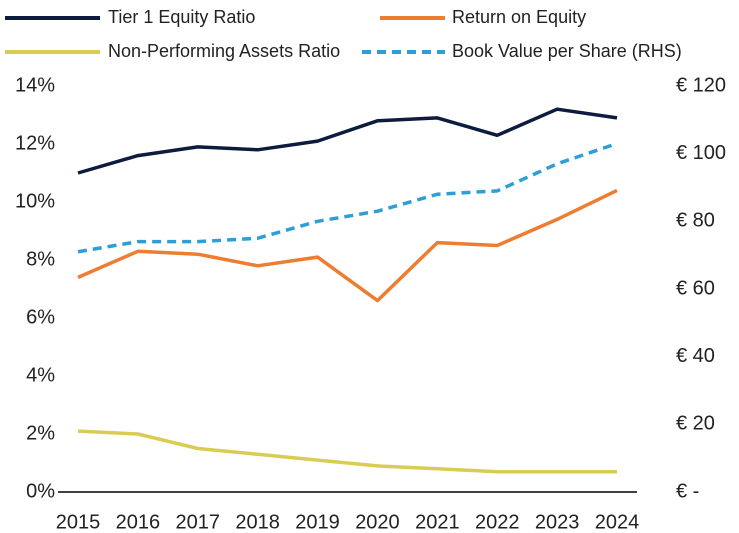 The height and width of the screenshot is (533, 739). I want to click on x-tick-label: 2017, so click(198, 522).